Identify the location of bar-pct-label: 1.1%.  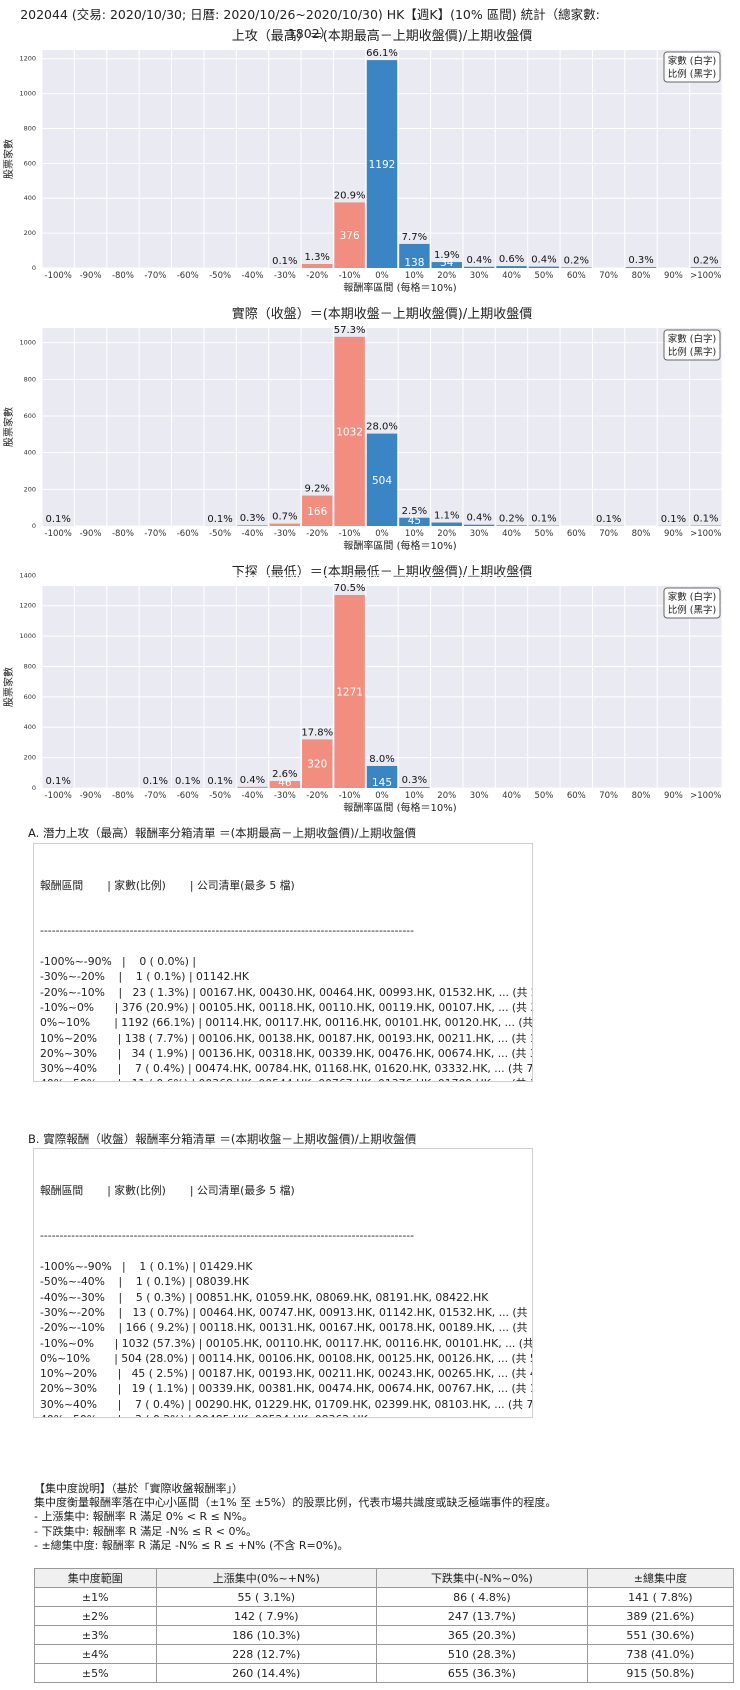
(446, 516).